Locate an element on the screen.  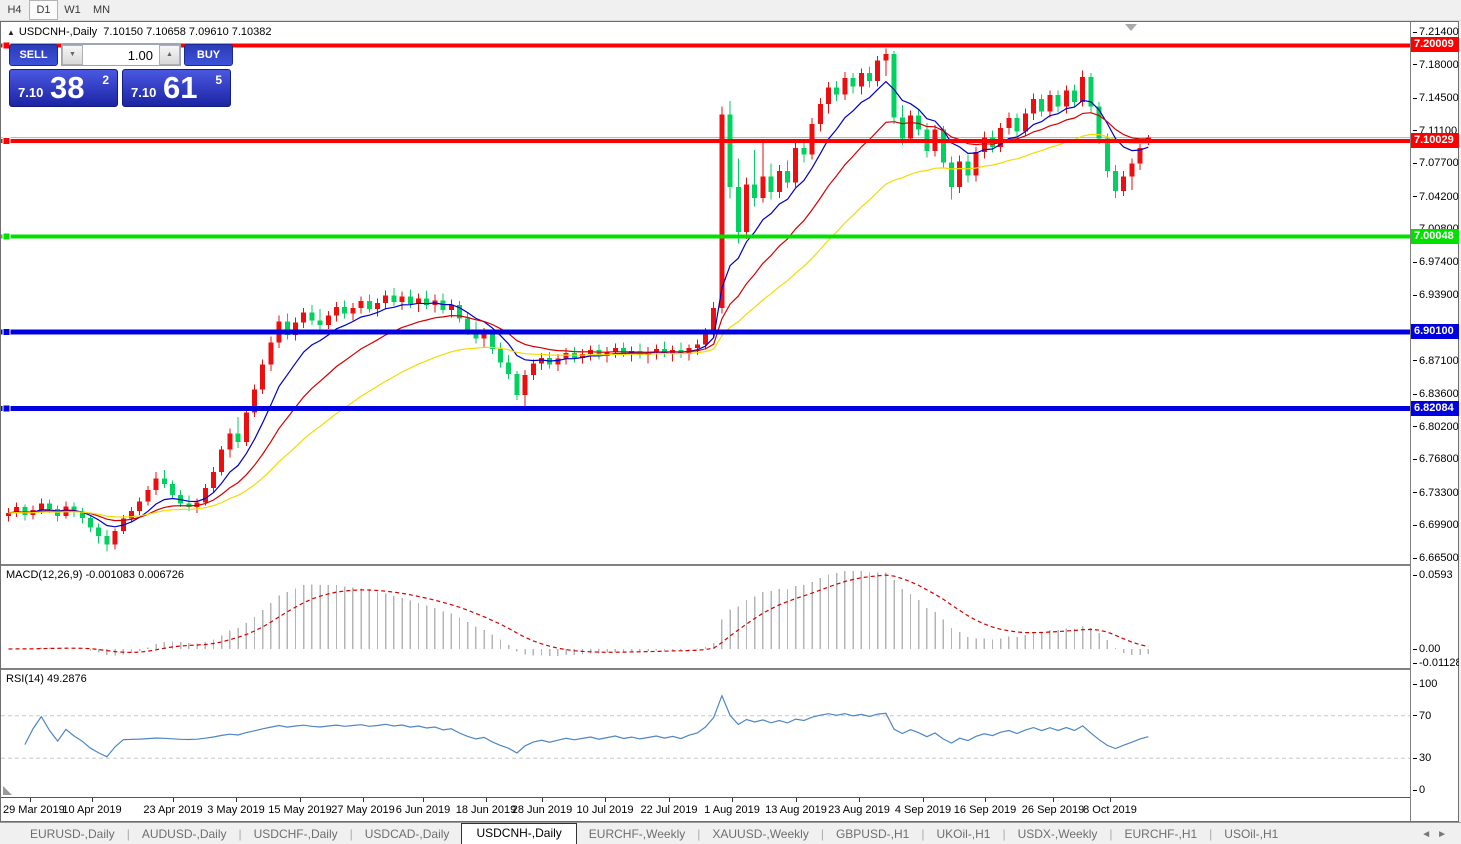
rsi-canvas is located at coordinates (705, 733).